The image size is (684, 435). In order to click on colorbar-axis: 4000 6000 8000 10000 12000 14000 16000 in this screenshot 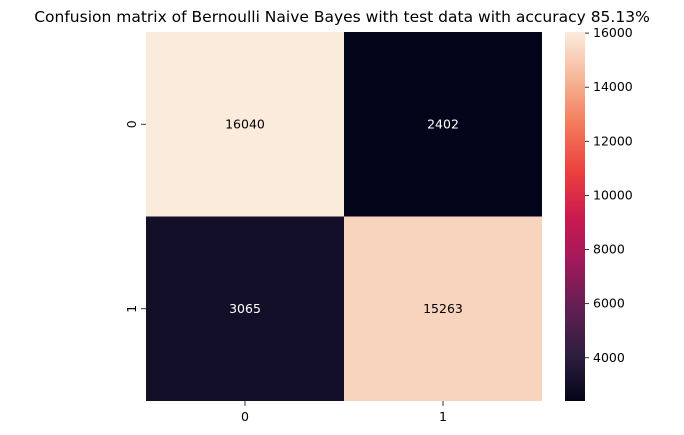, I will do `click(609, 195)`.